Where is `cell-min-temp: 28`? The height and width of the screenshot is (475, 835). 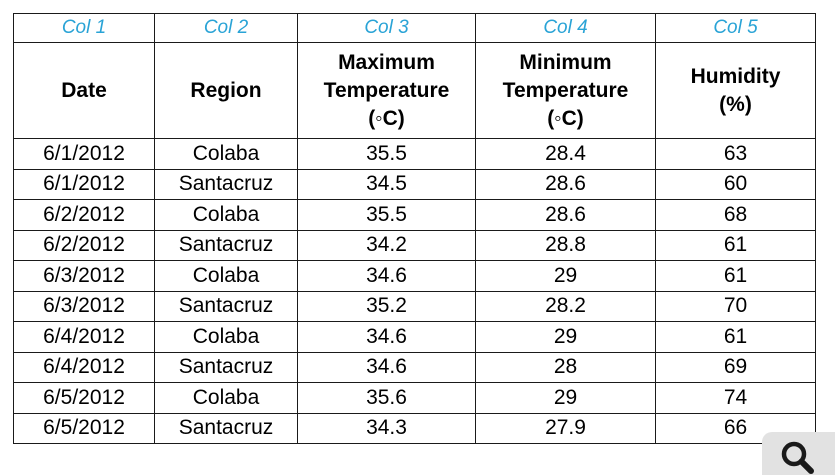 cell-min-temp: 28 is located at coordinates (565, 367).